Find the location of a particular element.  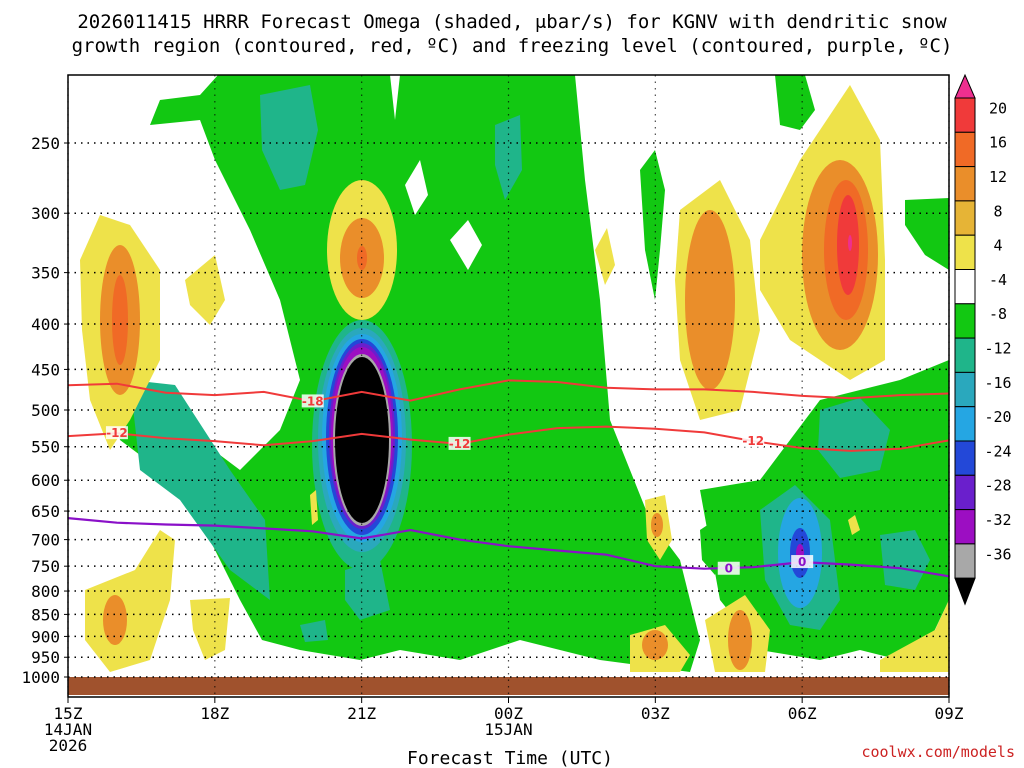

omega-red-07z is located at coordinates (848, 245).